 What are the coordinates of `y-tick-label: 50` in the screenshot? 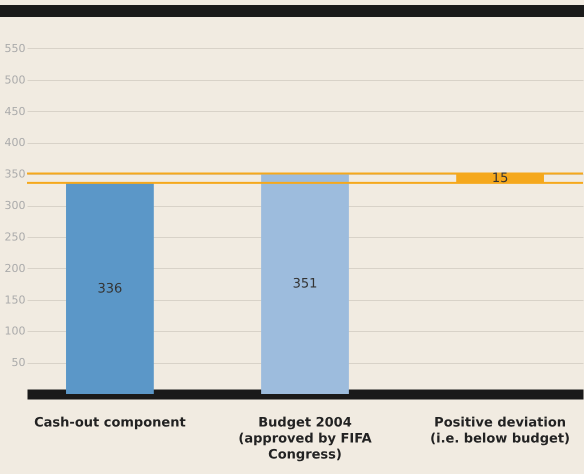 It's located at (19, 363).